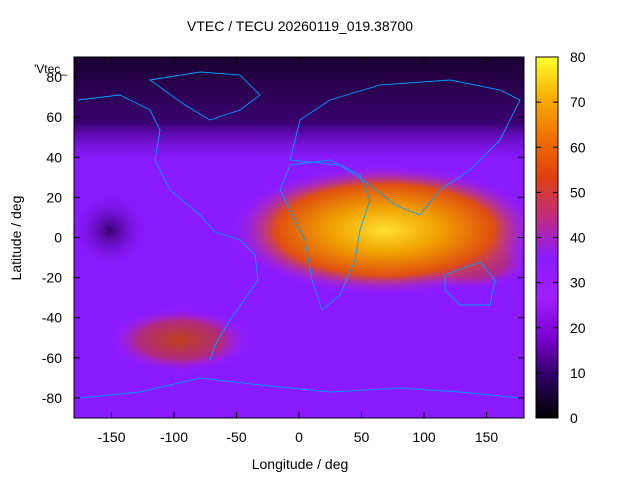 This screenshot has height=480, width=640. I want to click on colorbar-tick-label: 50, so click(578, 192).